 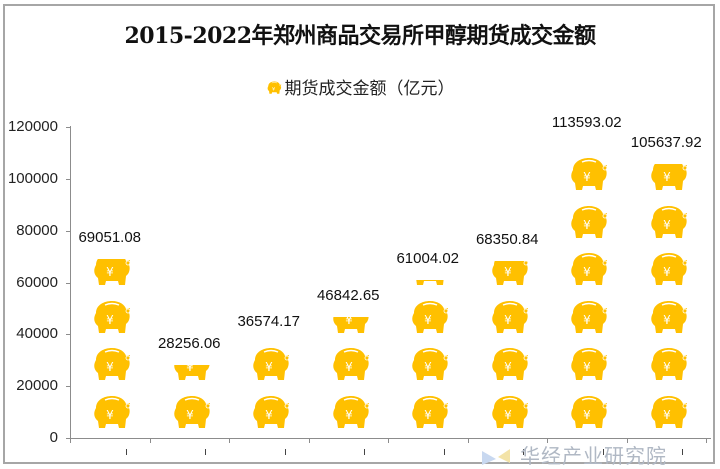 I want to click on bar-2022, so click(x=667, y=301).